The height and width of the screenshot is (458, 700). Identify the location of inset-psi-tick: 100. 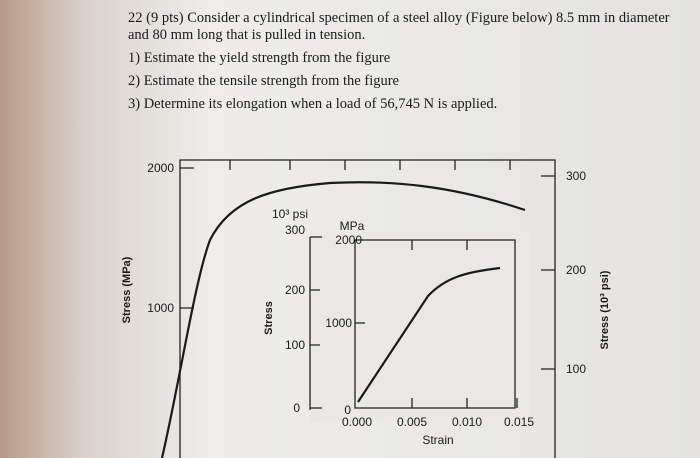
(295, 345).